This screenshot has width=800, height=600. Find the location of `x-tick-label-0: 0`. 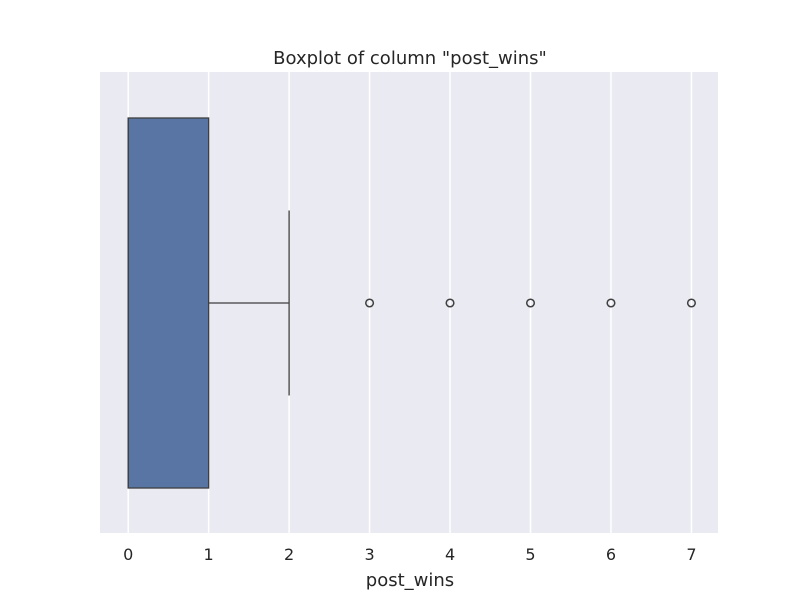

x-tick-label-0: 0 is located at coordinates (128, 554).